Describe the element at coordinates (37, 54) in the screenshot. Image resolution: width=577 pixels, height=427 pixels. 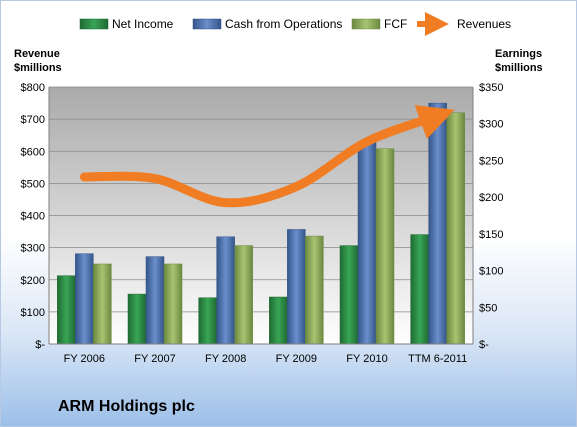
I see `left-axis-title-line1: Revenue` at that location.